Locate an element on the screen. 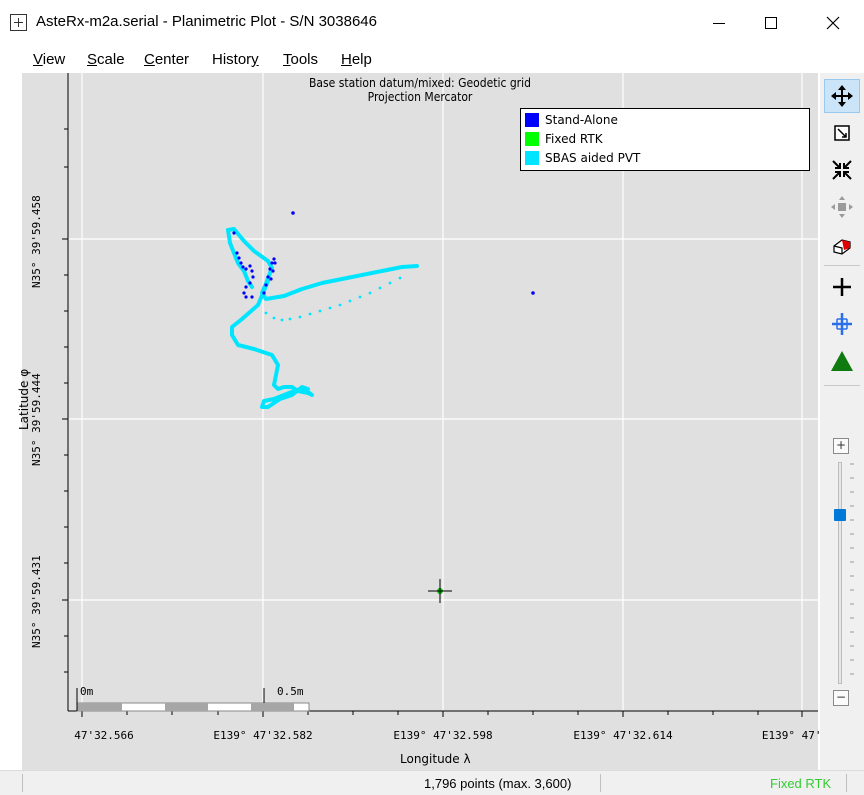  legend-item-stand-alone: Stand-Alone is located at coordinates (571, 120).